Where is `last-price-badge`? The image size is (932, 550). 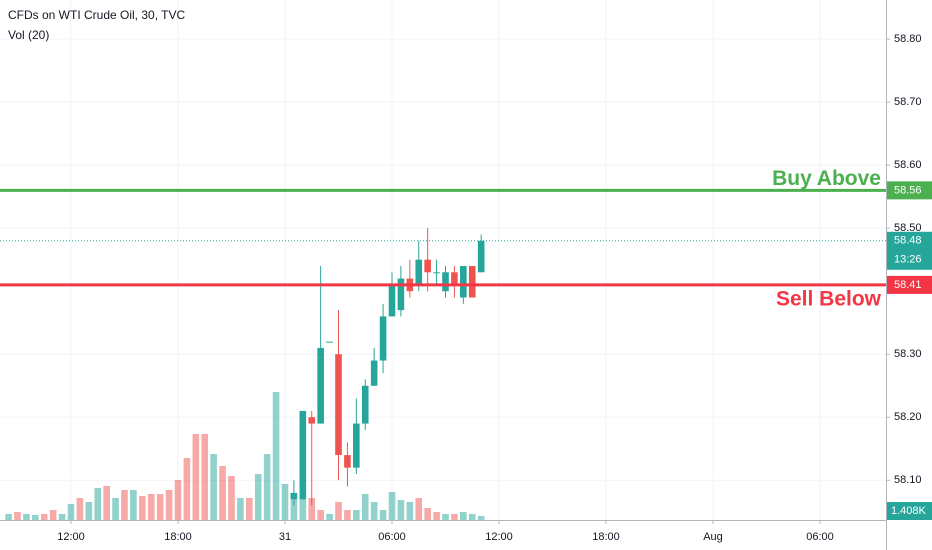
last-price-badge is located at coordinates (909, 250).